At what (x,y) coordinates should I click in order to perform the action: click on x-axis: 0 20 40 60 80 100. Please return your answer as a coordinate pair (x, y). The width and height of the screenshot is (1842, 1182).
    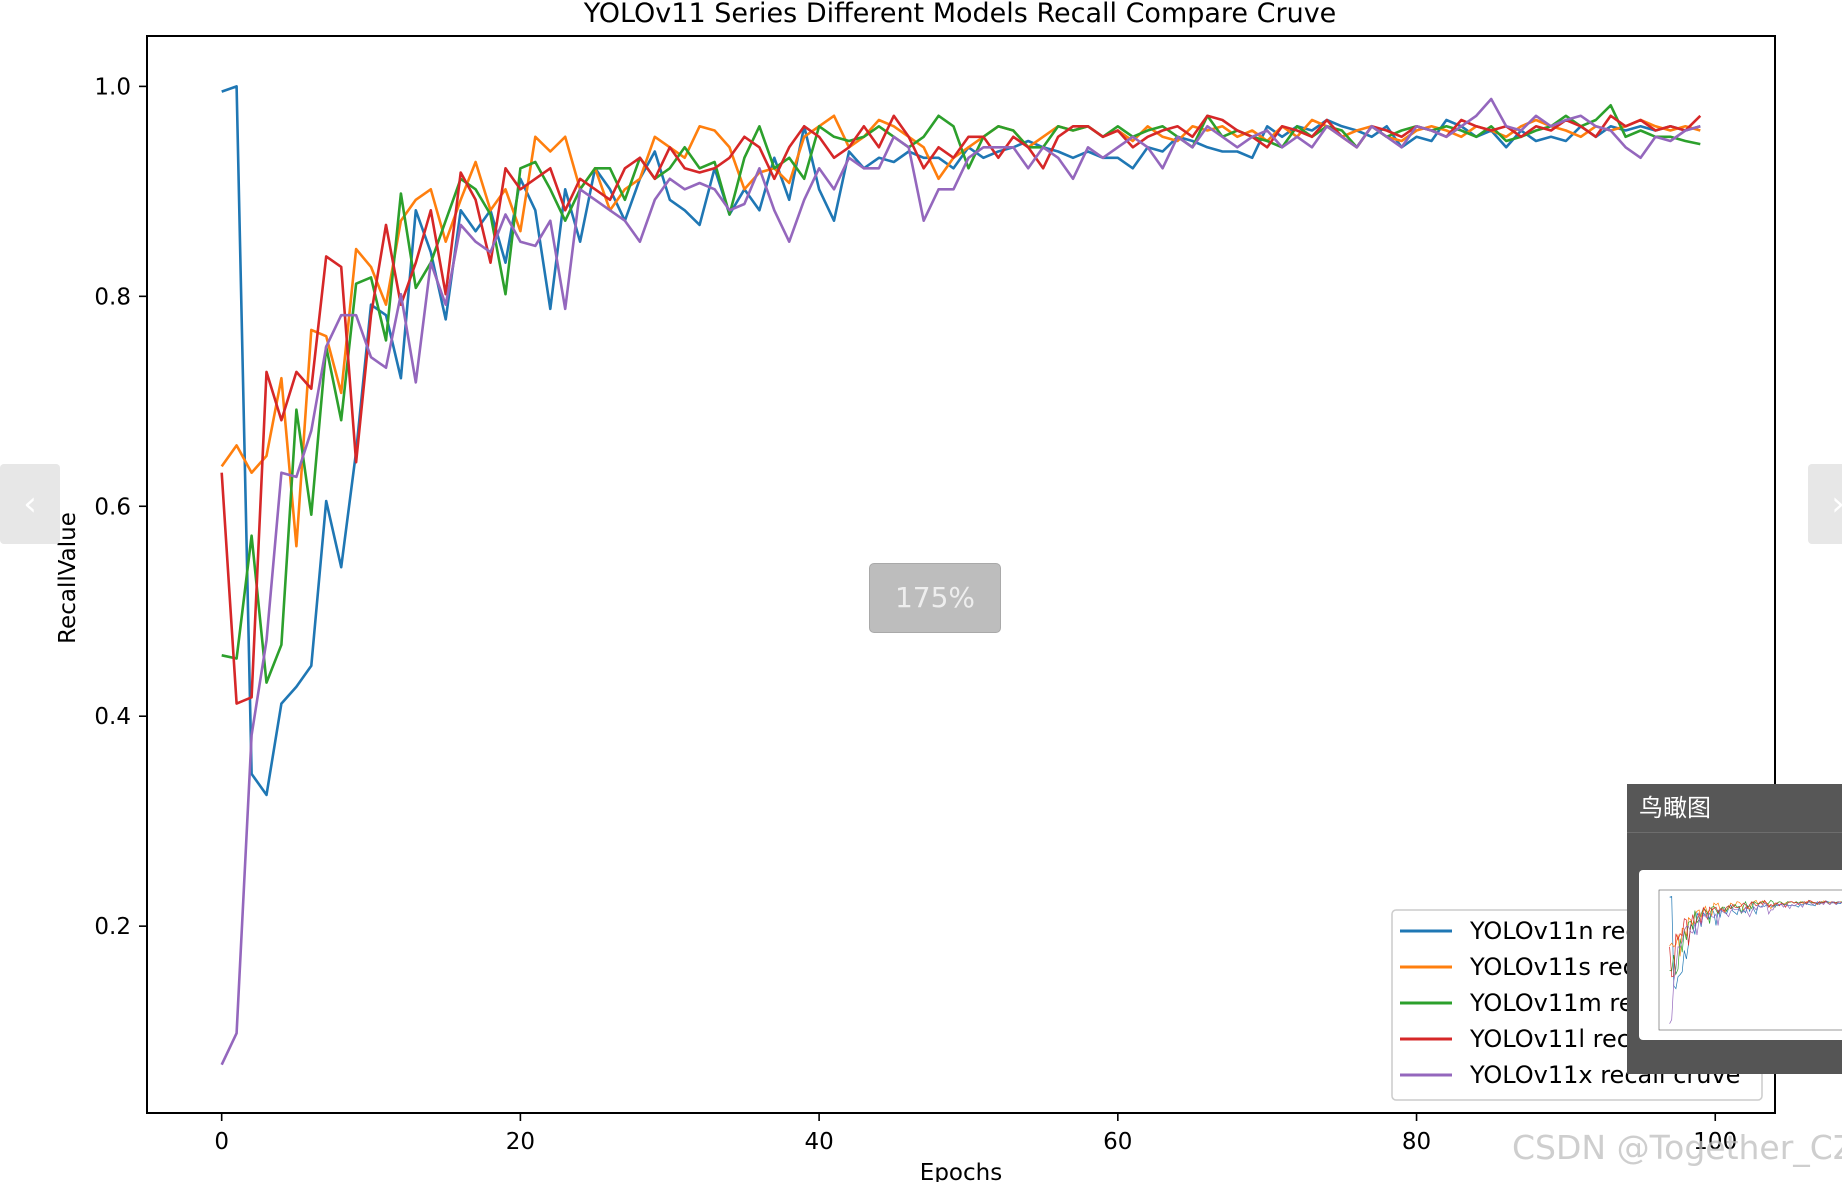
    Looking at the image, I should click on (975, 1134).